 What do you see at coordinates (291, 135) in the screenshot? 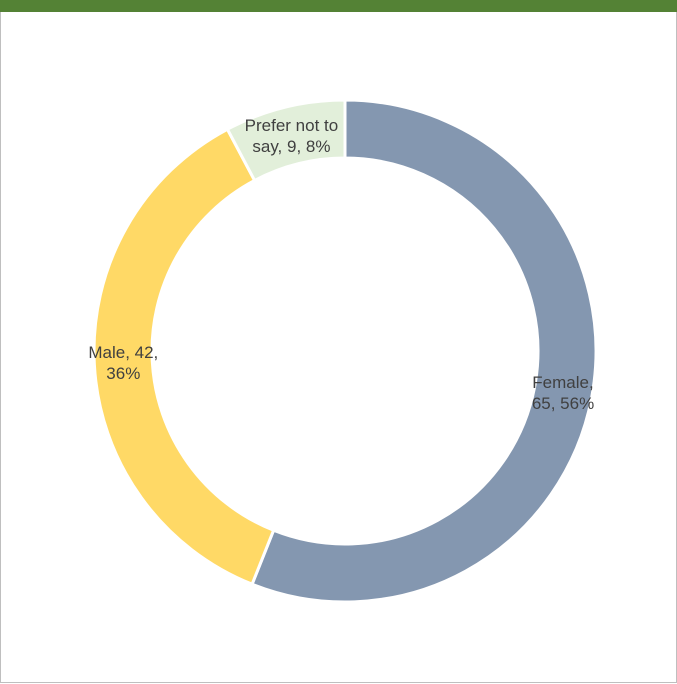
I see `data-label: Prefer not to say, 9, 8%` at bounding box center [291, 135].